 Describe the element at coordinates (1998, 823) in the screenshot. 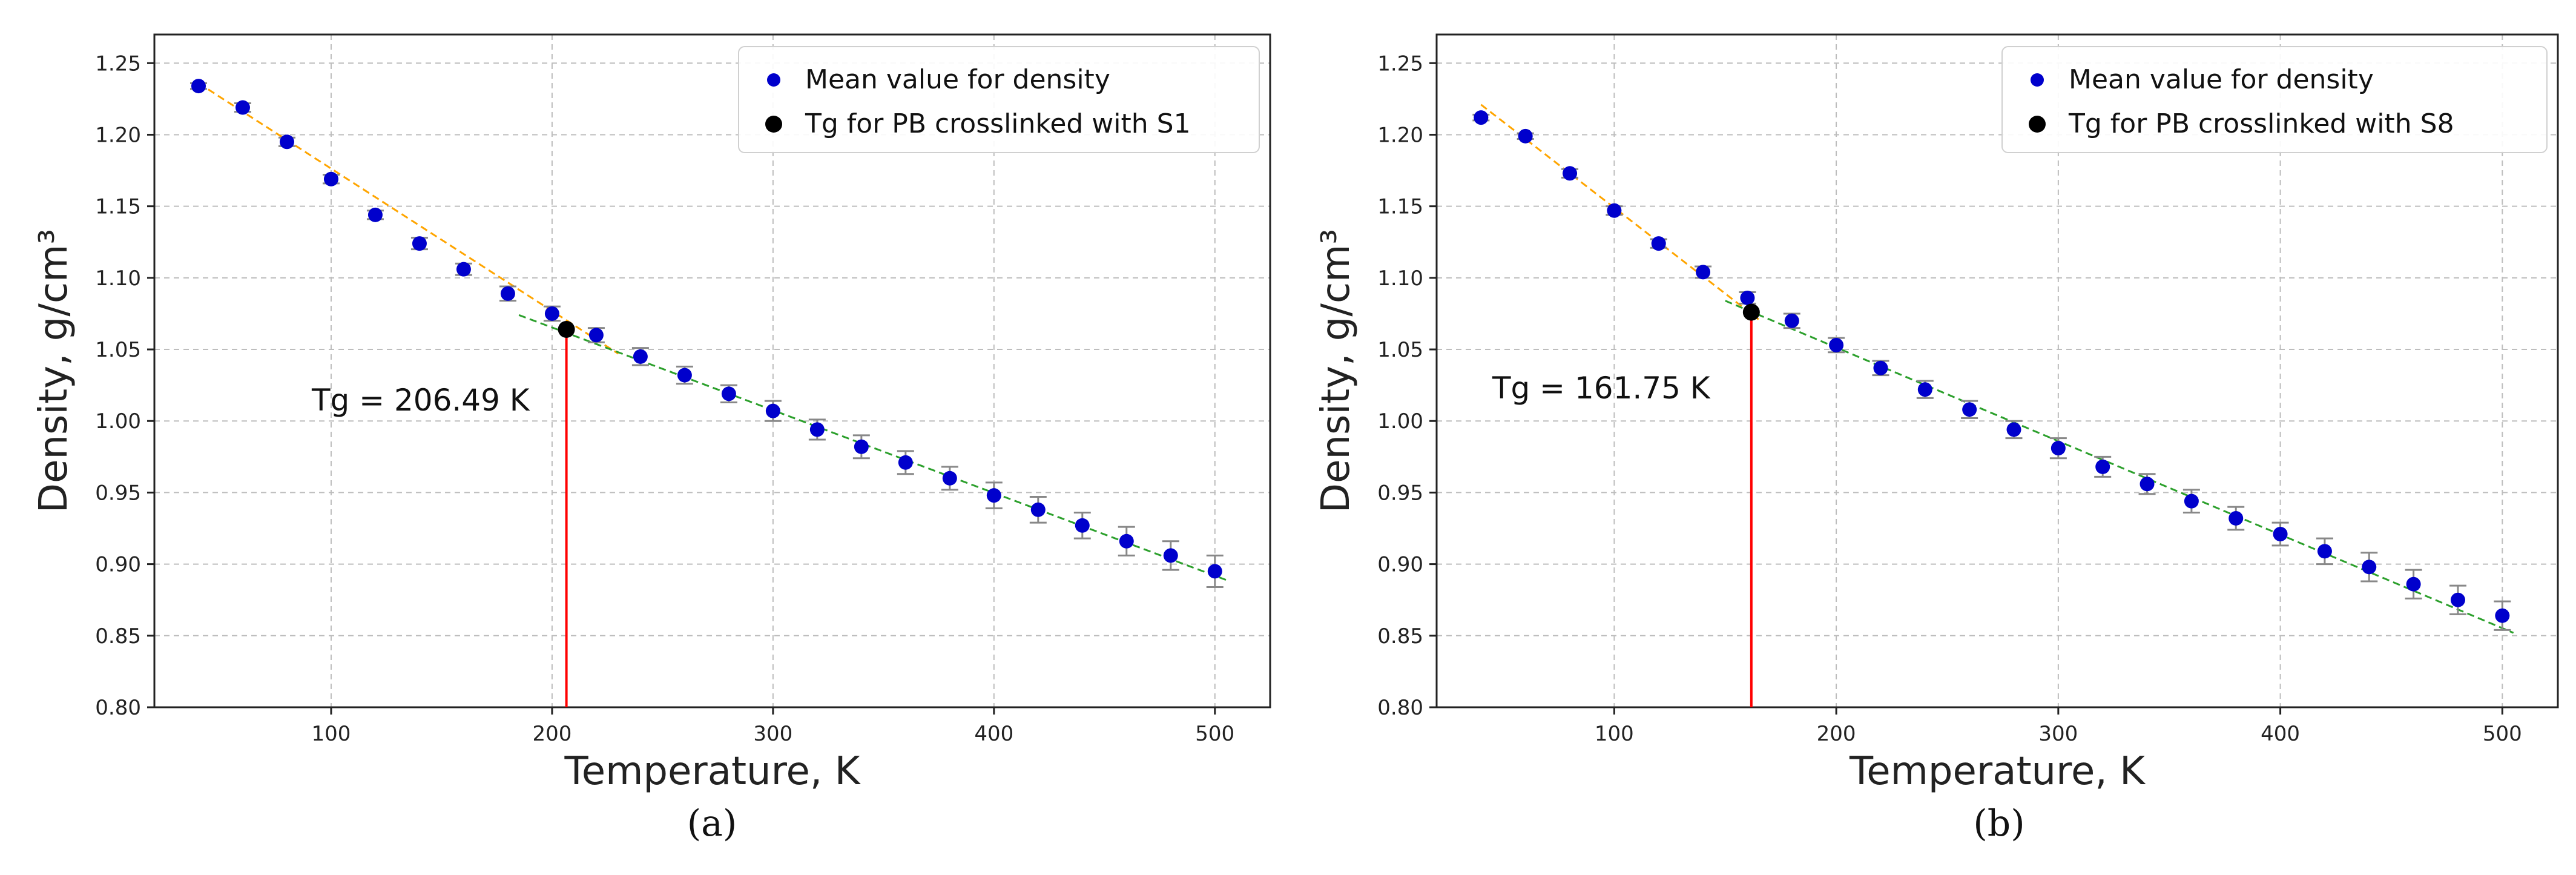

I see `panel-caption: (b)` at that location.